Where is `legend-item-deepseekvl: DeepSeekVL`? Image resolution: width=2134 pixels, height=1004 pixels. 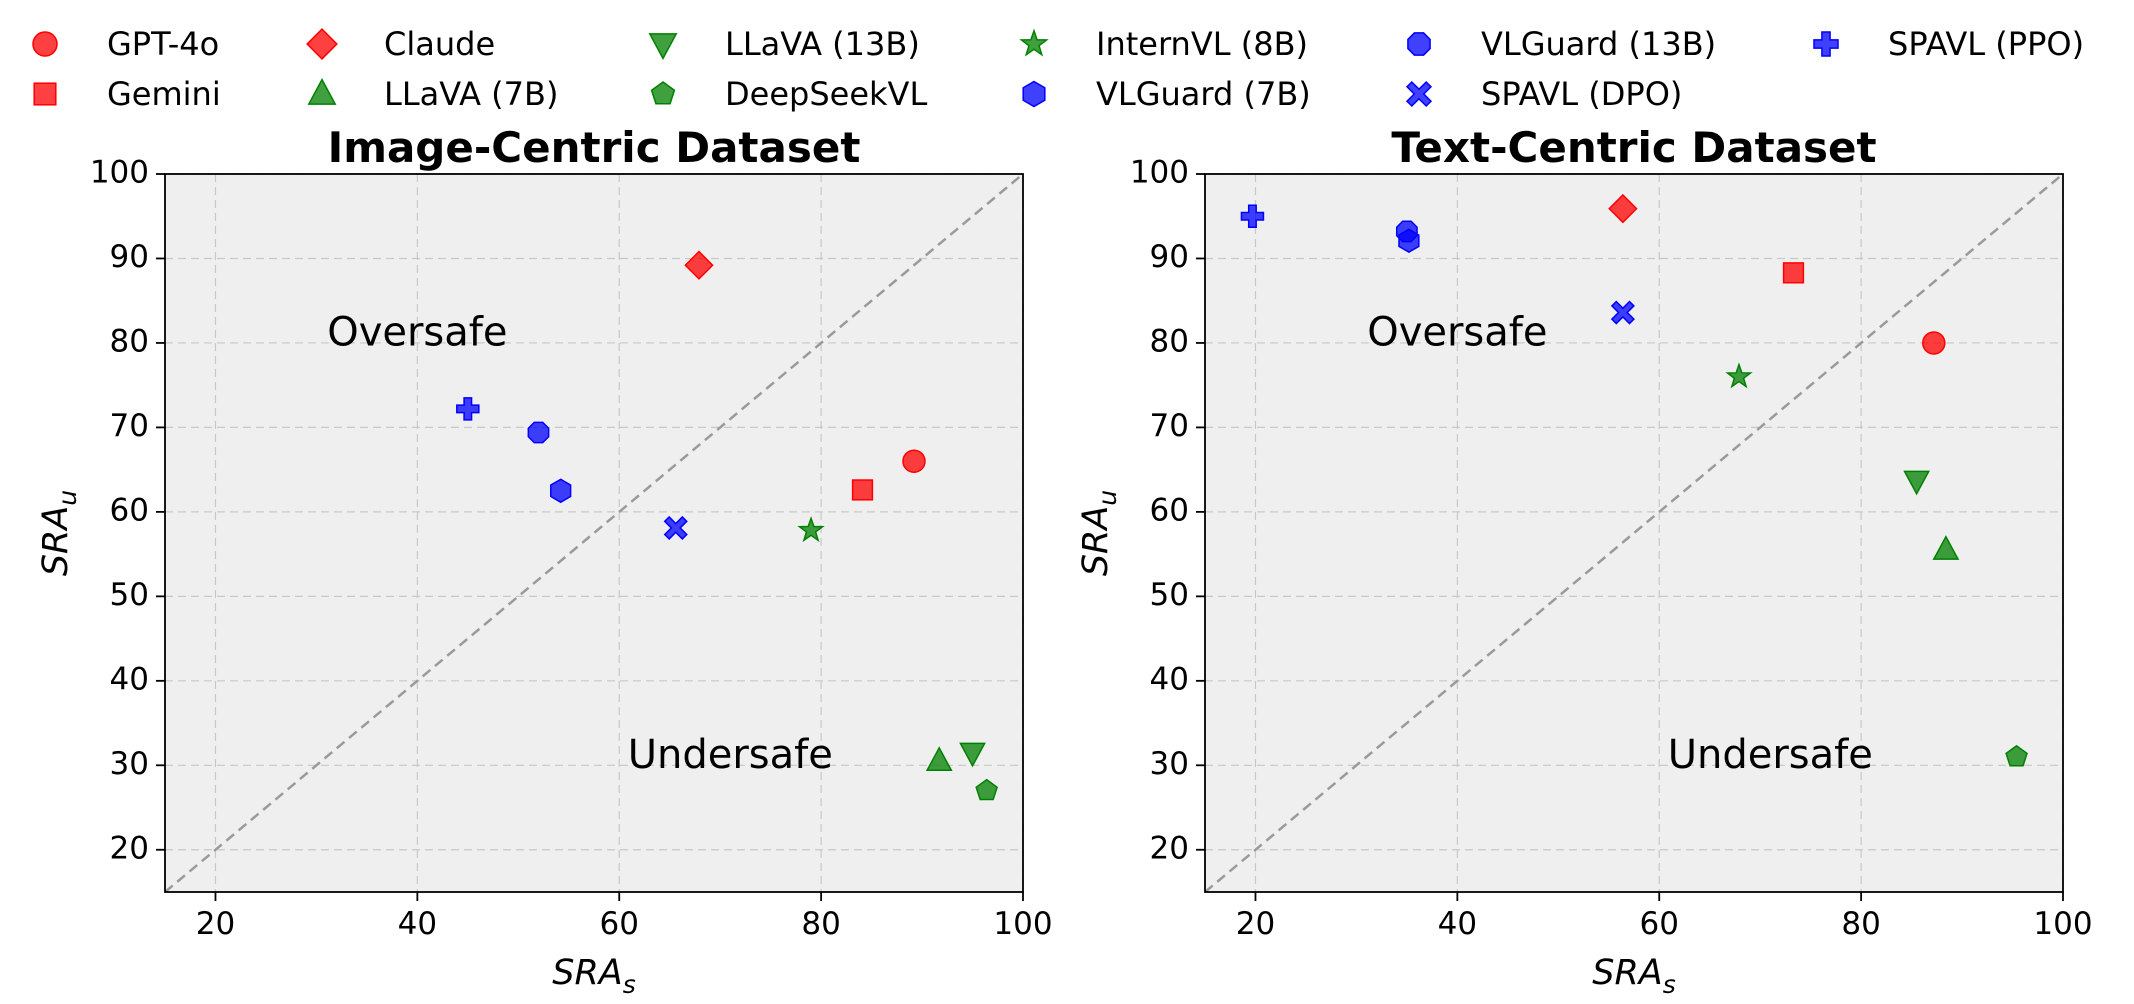
legend-item-deepseekvl: DeepSeekVL is located at coordinates (785, 94).